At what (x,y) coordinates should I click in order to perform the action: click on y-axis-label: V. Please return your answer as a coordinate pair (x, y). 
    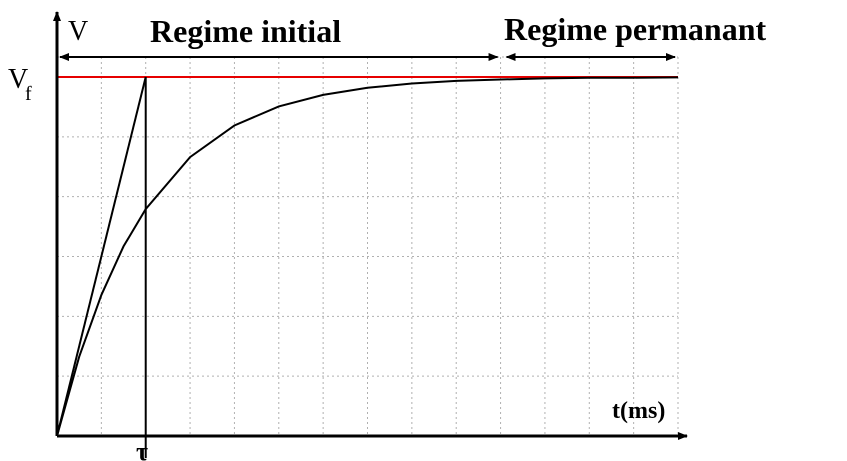
    Looking at the image, I should click on (78, 31).